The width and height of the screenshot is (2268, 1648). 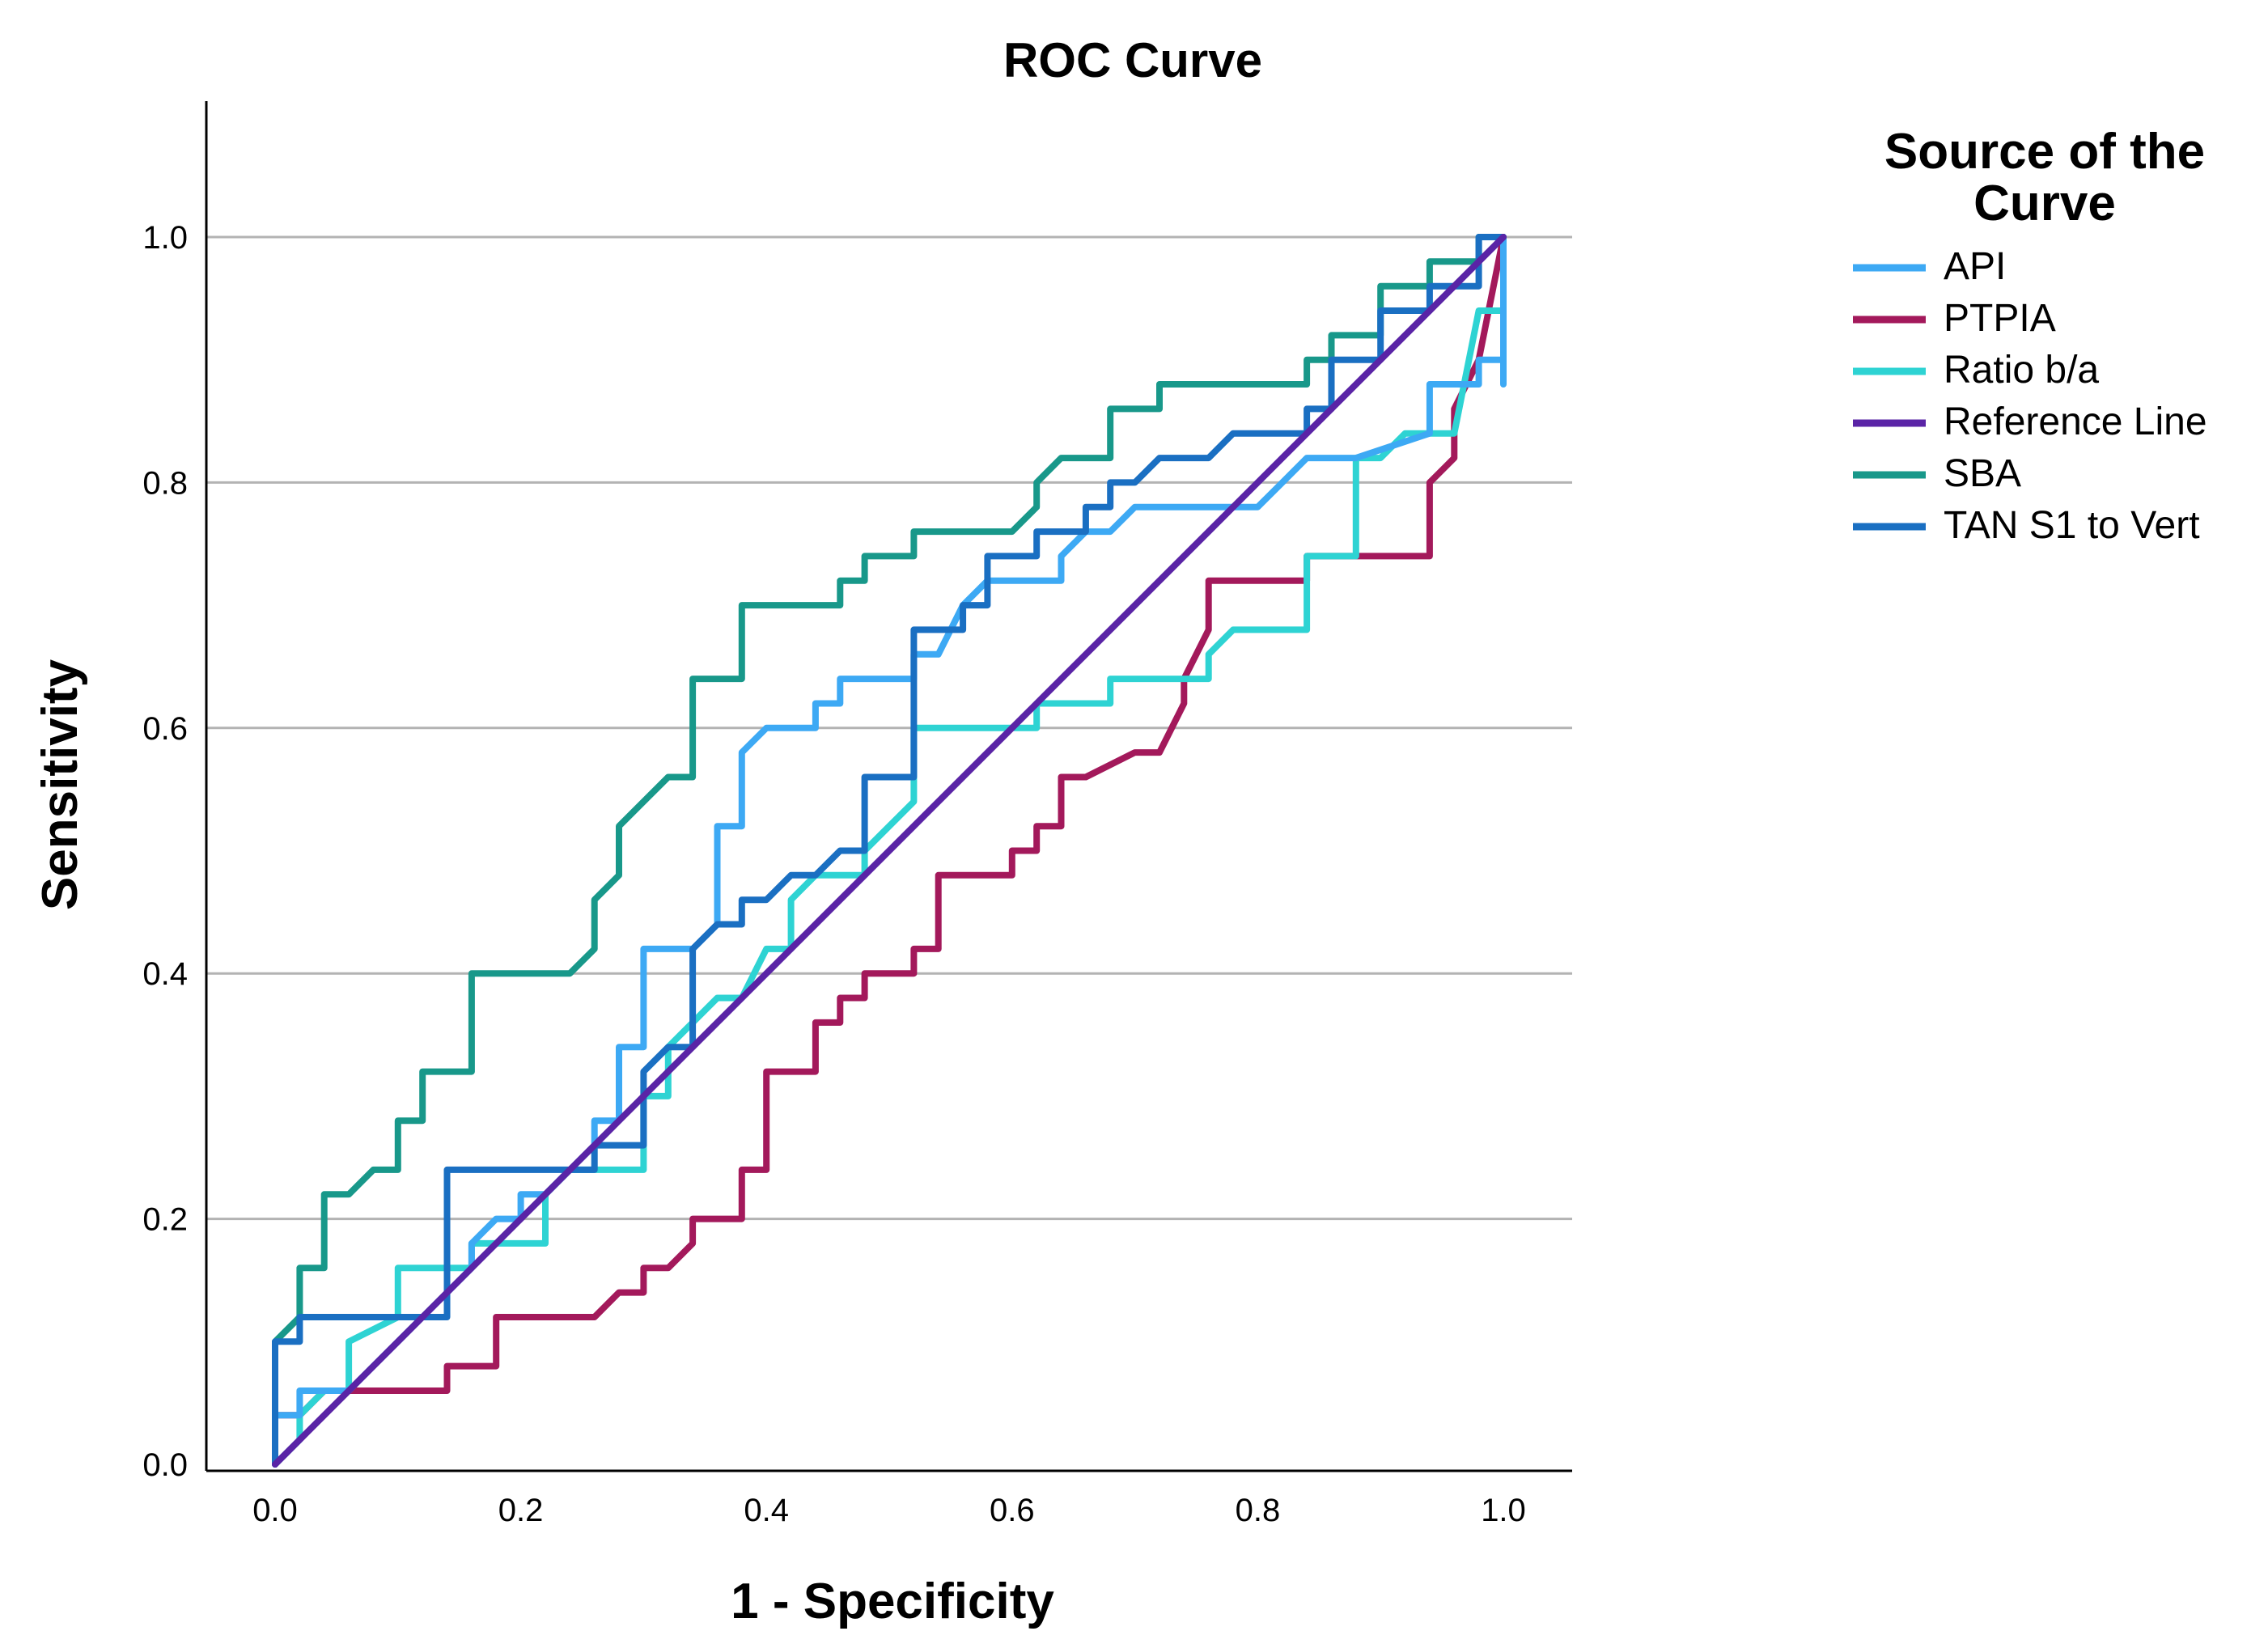 What do you see at coordinates (1975, 266) in the screenshot?
I see `legend-label-api: API` at bounding box center [1975, 266].